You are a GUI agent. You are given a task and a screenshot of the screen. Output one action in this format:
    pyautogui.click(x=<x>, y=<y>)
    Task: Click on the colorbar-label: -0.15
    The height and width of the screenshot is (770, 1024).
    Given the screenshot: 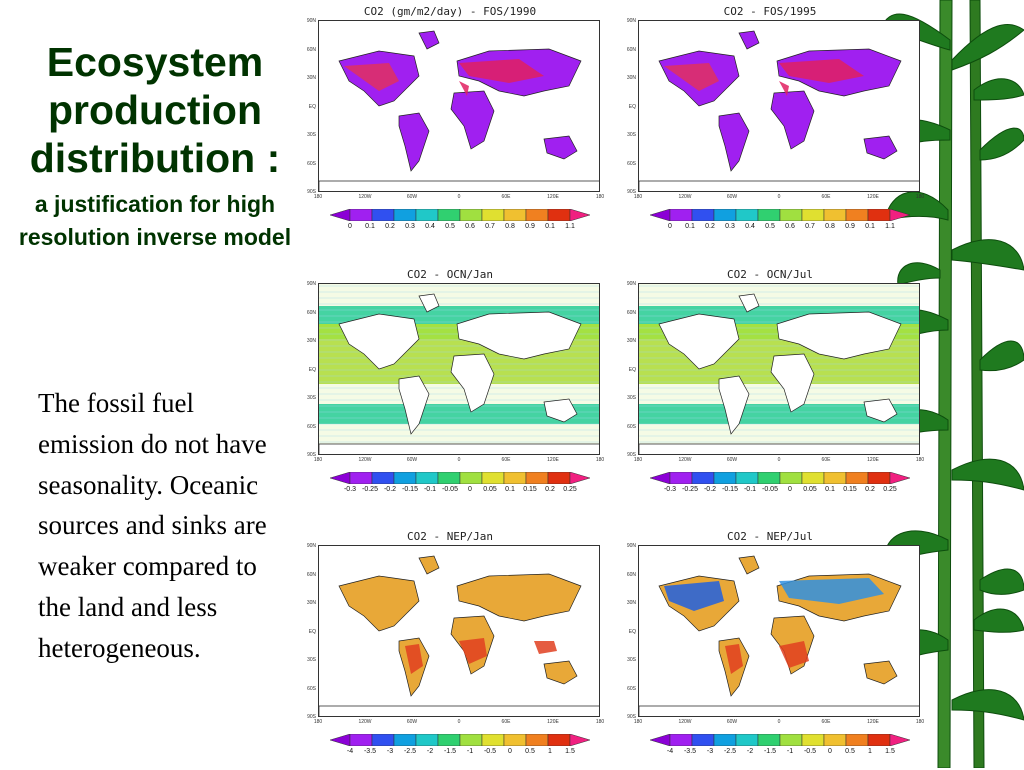 What is the action you would take?
    pyautogui.click(x=730, y=489)
    